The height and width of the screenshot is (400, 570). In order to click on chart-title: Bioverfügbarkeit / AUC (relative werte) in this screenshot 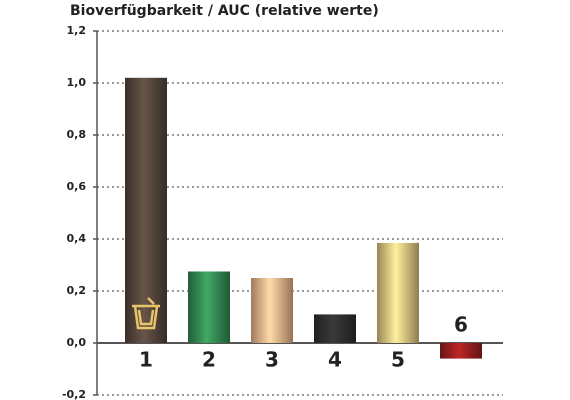, I will do `click(224, 11)`.